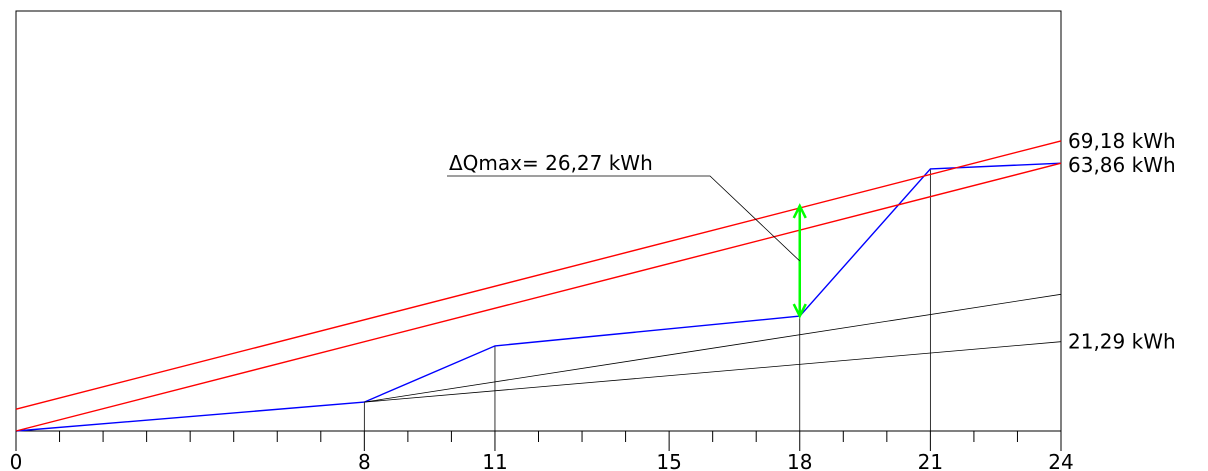  What do you see at coordinates (494, 460) in the screenshot?
I see `x-tick-label-11: 11` at bounding box center [494, 460].